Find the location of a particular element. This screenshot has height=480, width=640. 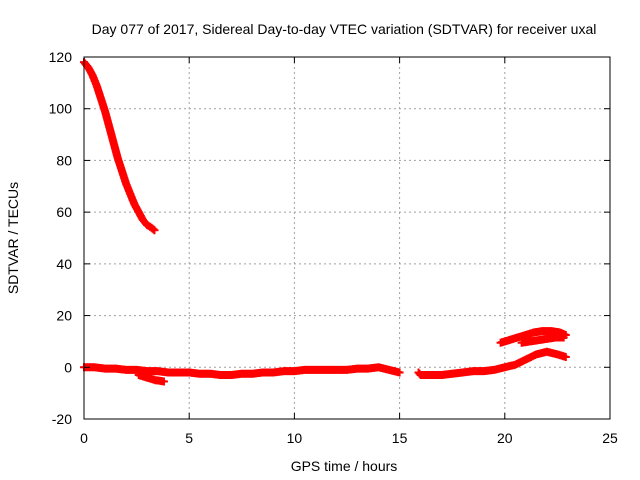

y-tick-label: -20 is located at coordinates (62, 419).